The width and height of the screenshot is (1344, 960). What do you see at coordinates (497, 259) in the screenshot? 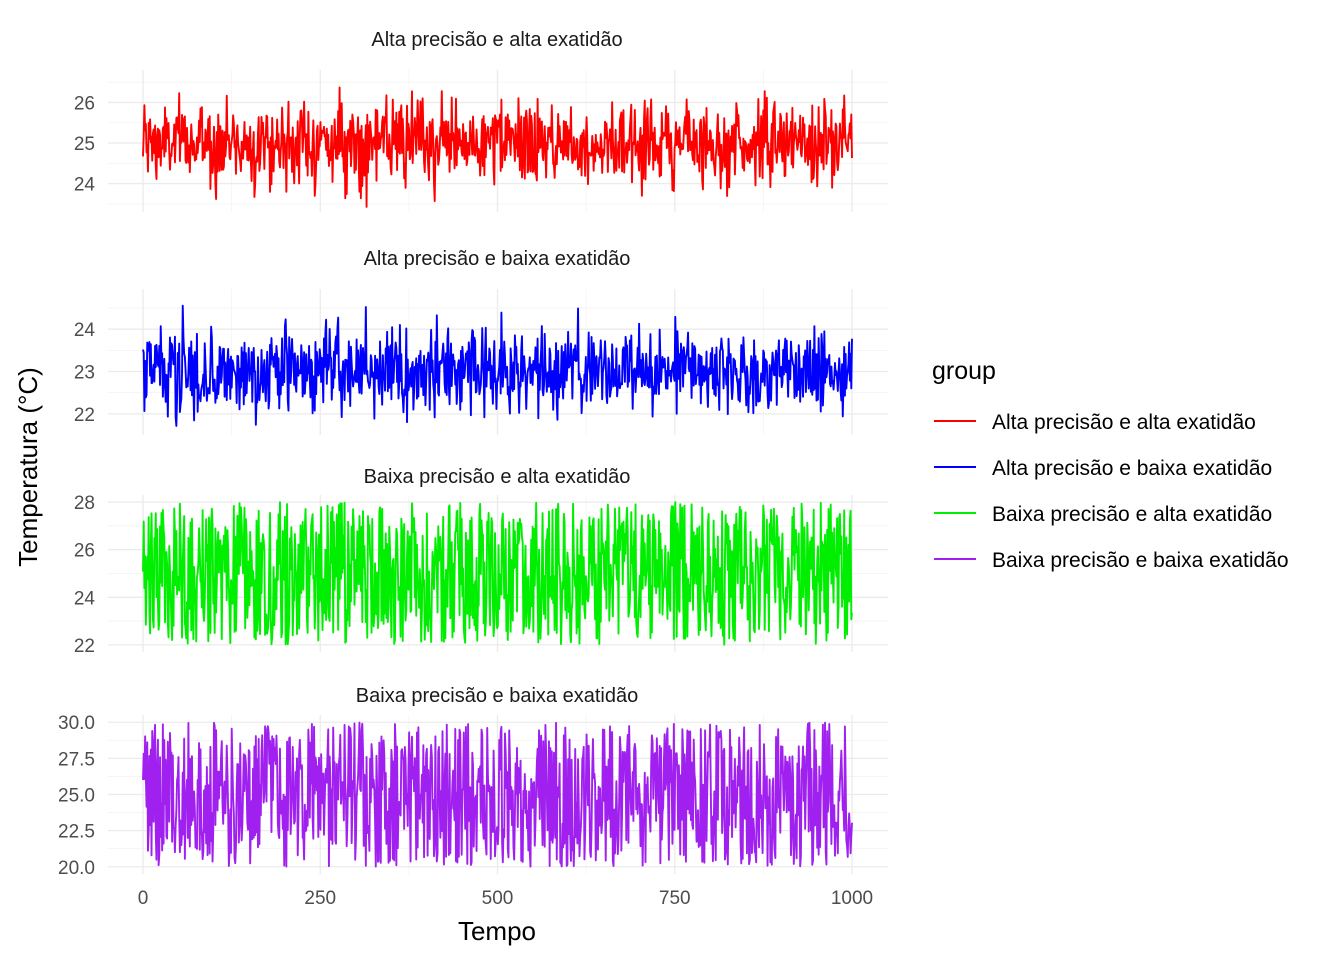
I see `strip-title: Alta precisão e baixa exatidão` at bounding box center [497, 259].